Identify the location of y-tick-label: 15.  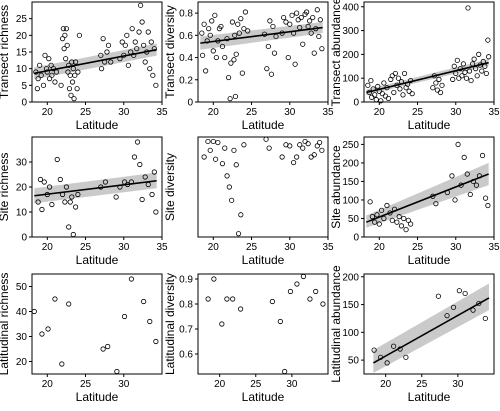
(22, 53).